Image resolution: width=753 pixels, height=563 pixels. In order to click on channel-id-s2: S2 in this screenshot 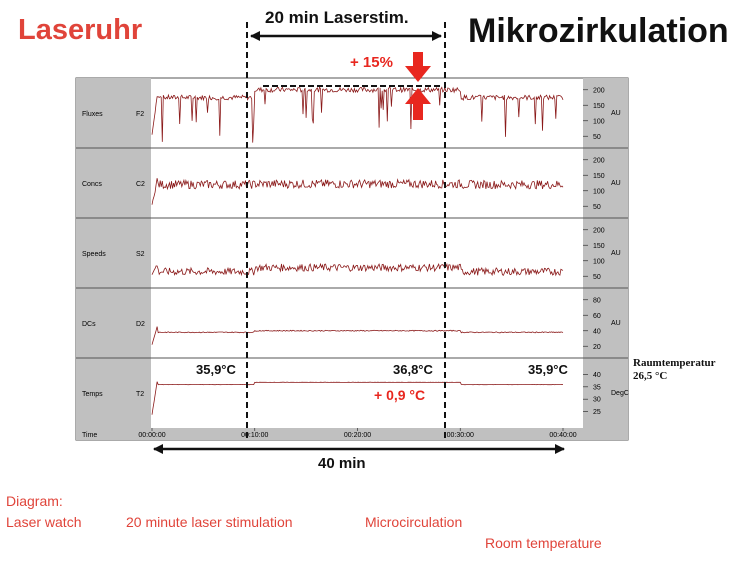, I will do `click(140, 254)`.